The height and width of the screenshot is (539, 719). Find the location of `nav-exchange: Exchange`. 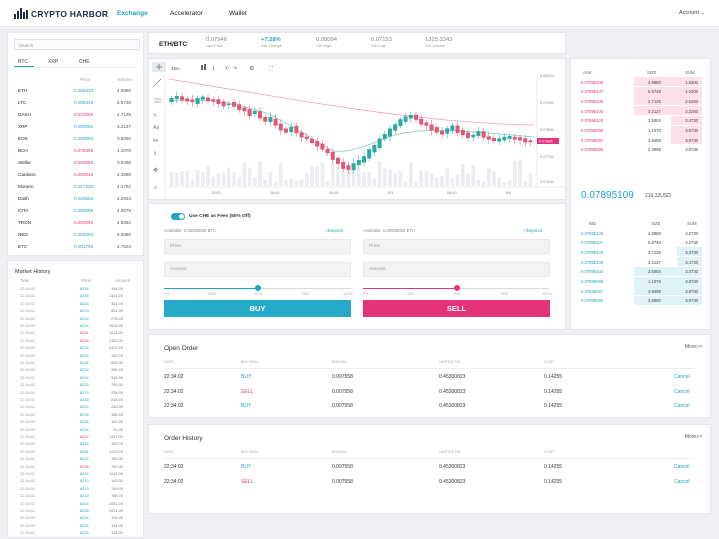

nav-exchange: Exchange is located at coordinates (132, 13).